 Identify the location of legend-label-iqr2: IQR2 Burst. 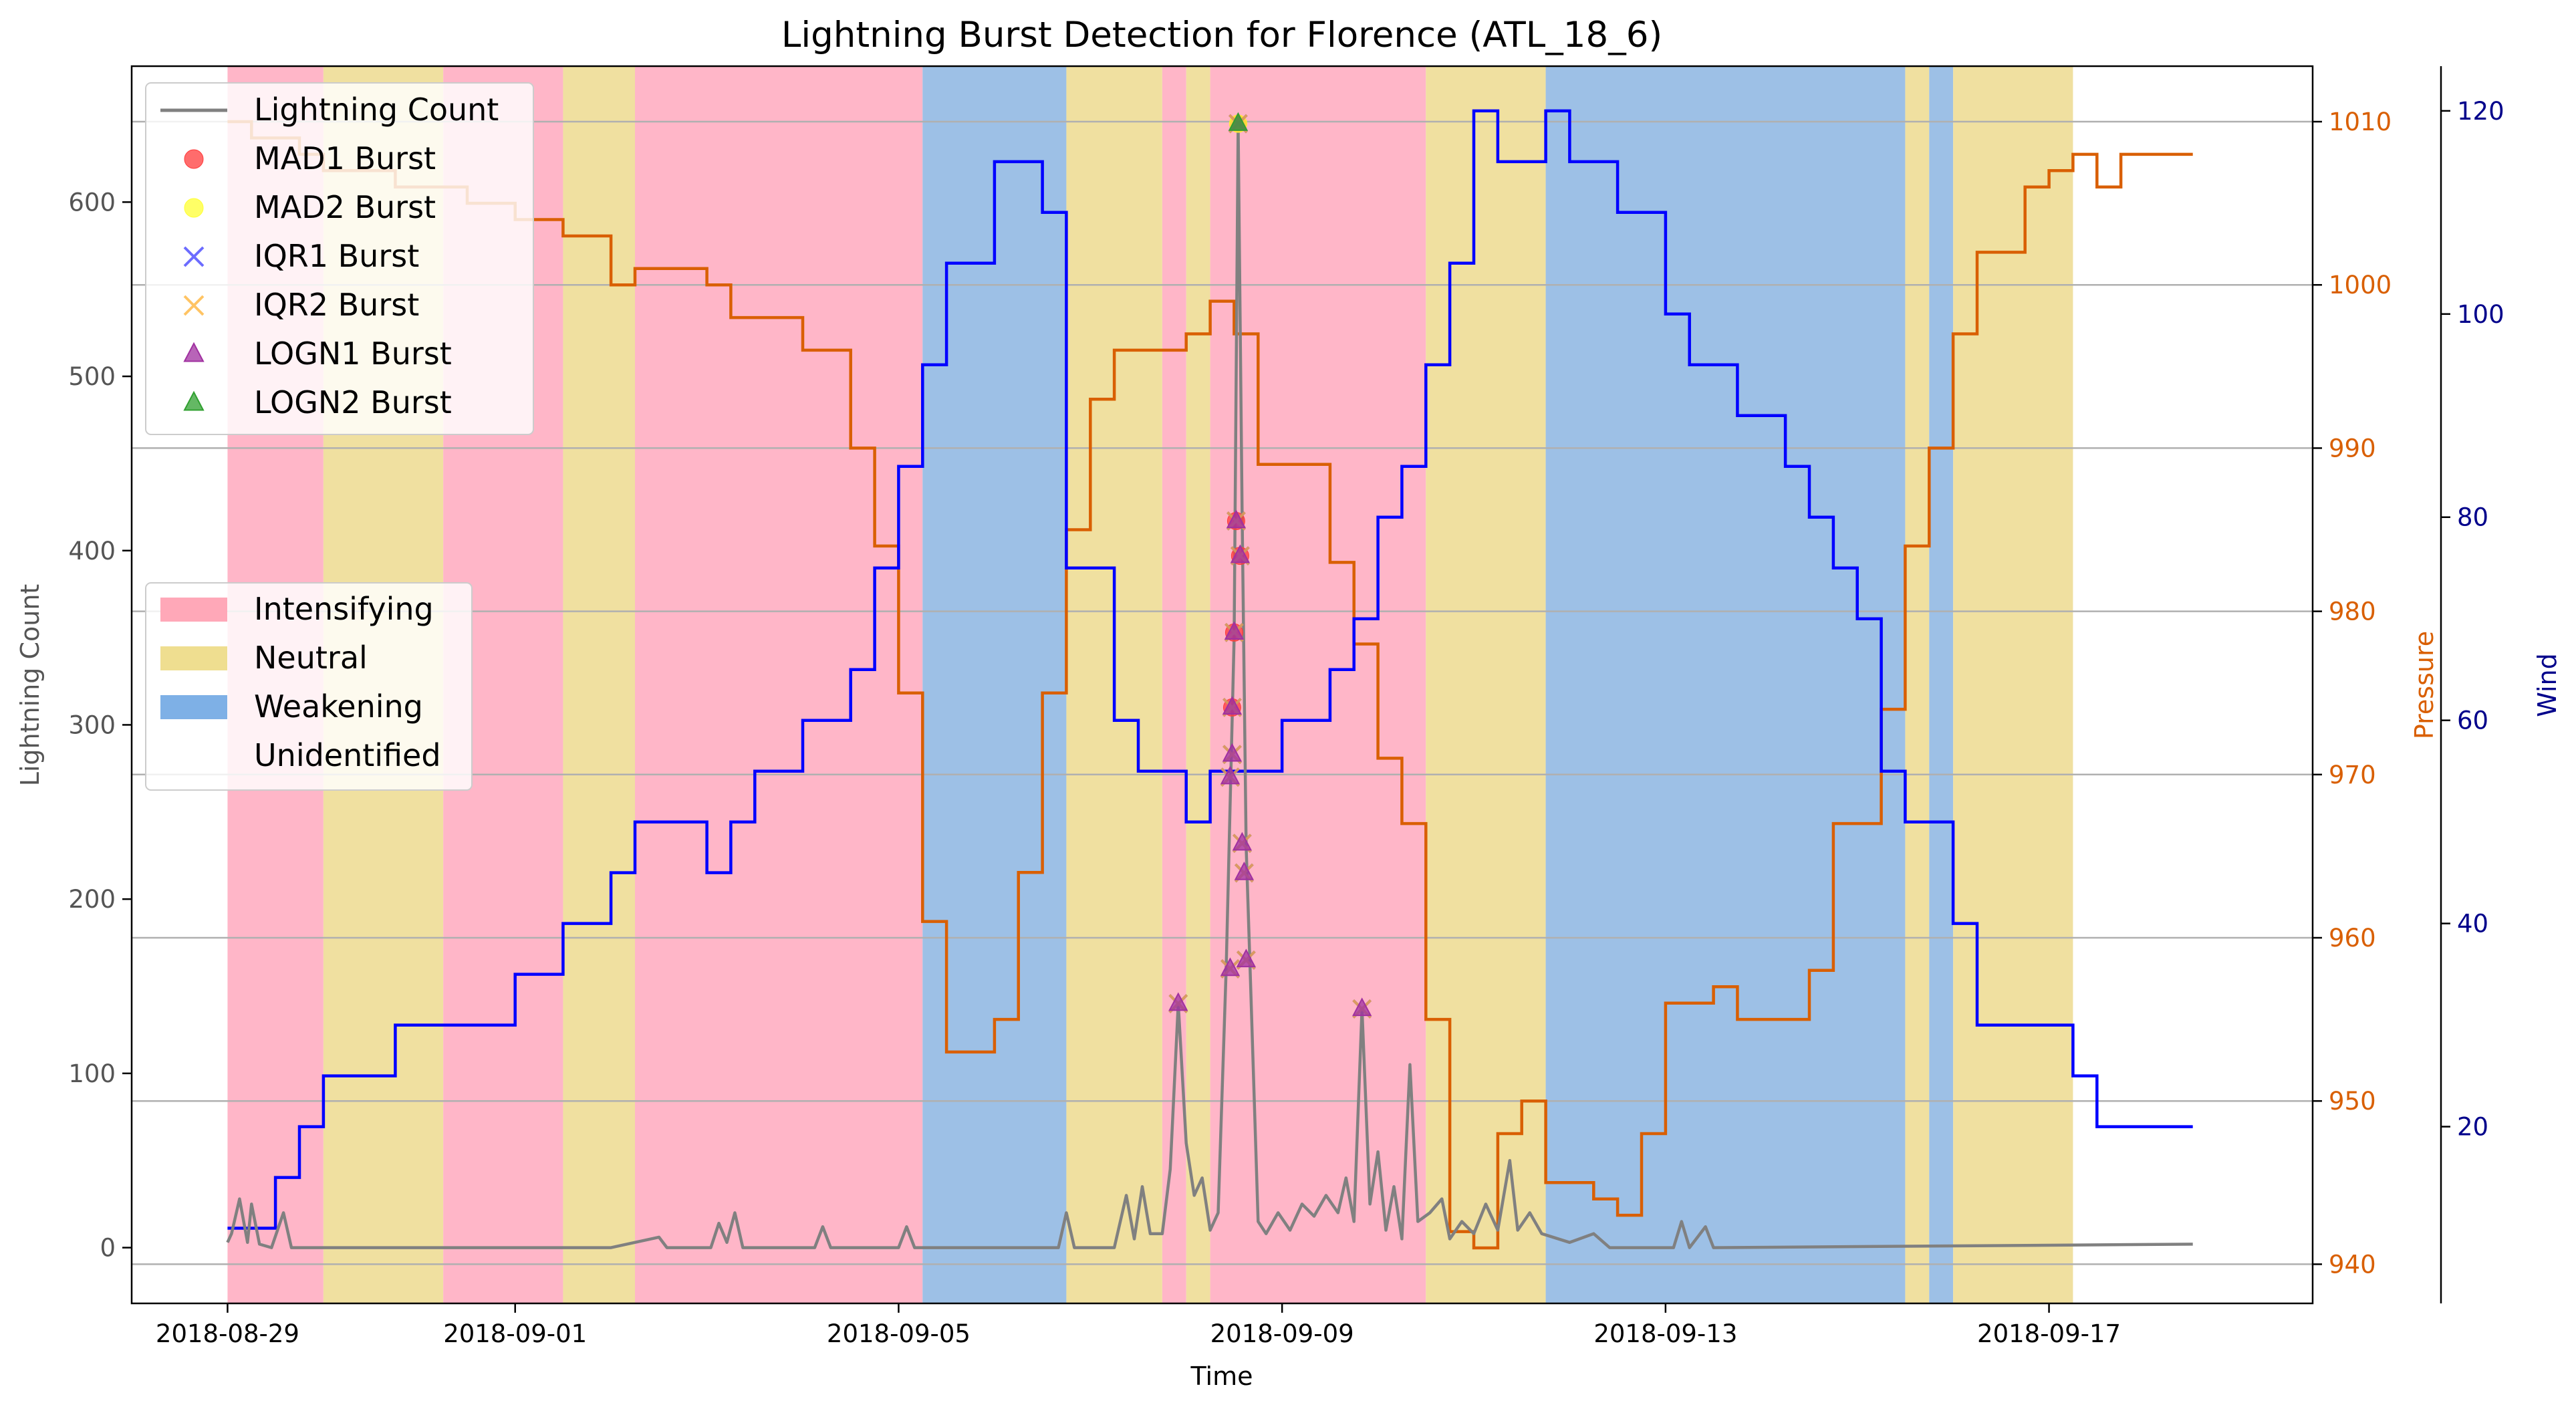
(336, 305).